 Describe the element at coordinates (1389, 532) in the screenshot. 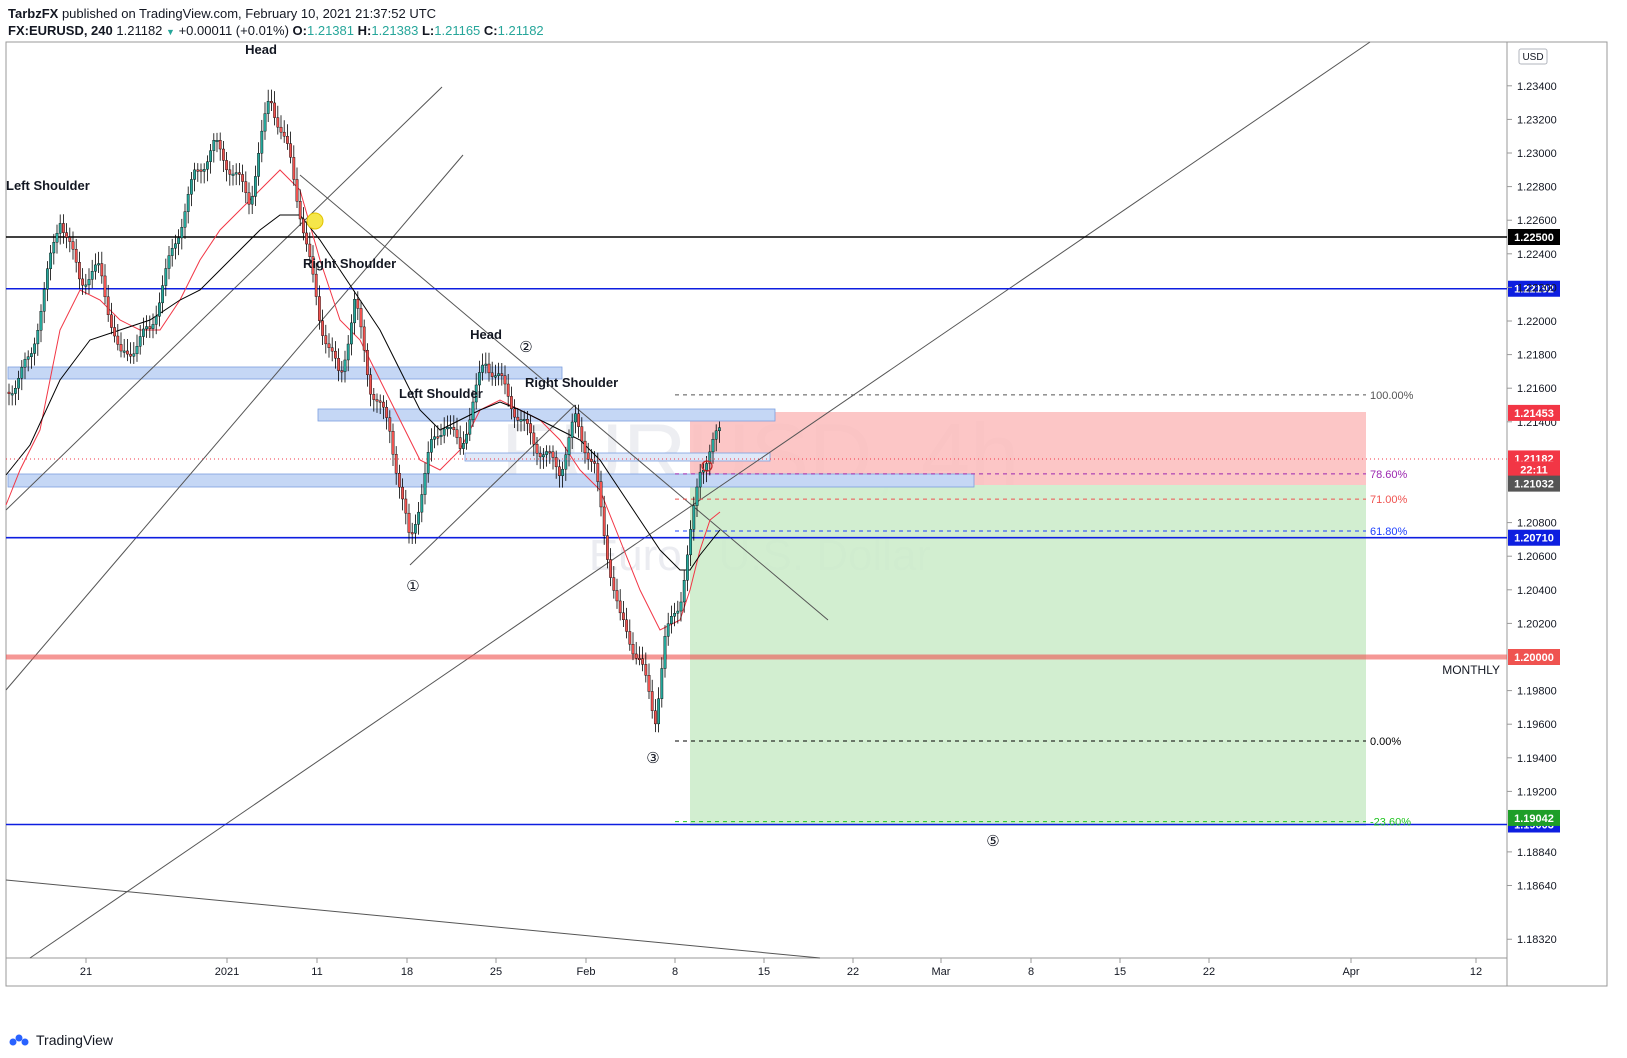

I see `fib-label-3: 61.80%` at that location.